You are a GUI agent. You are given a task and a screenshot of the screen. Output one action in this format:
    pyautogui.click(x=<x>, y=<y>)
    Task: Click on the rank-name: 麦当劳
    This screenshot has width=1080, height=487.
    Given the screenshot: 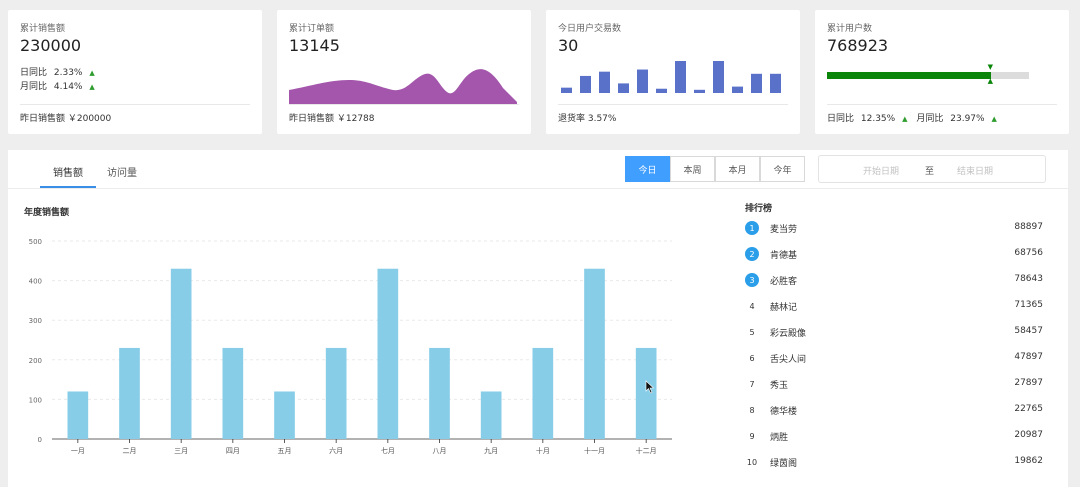 What is the action you would take?
    pyautogui.click(x=784, y=230)
    